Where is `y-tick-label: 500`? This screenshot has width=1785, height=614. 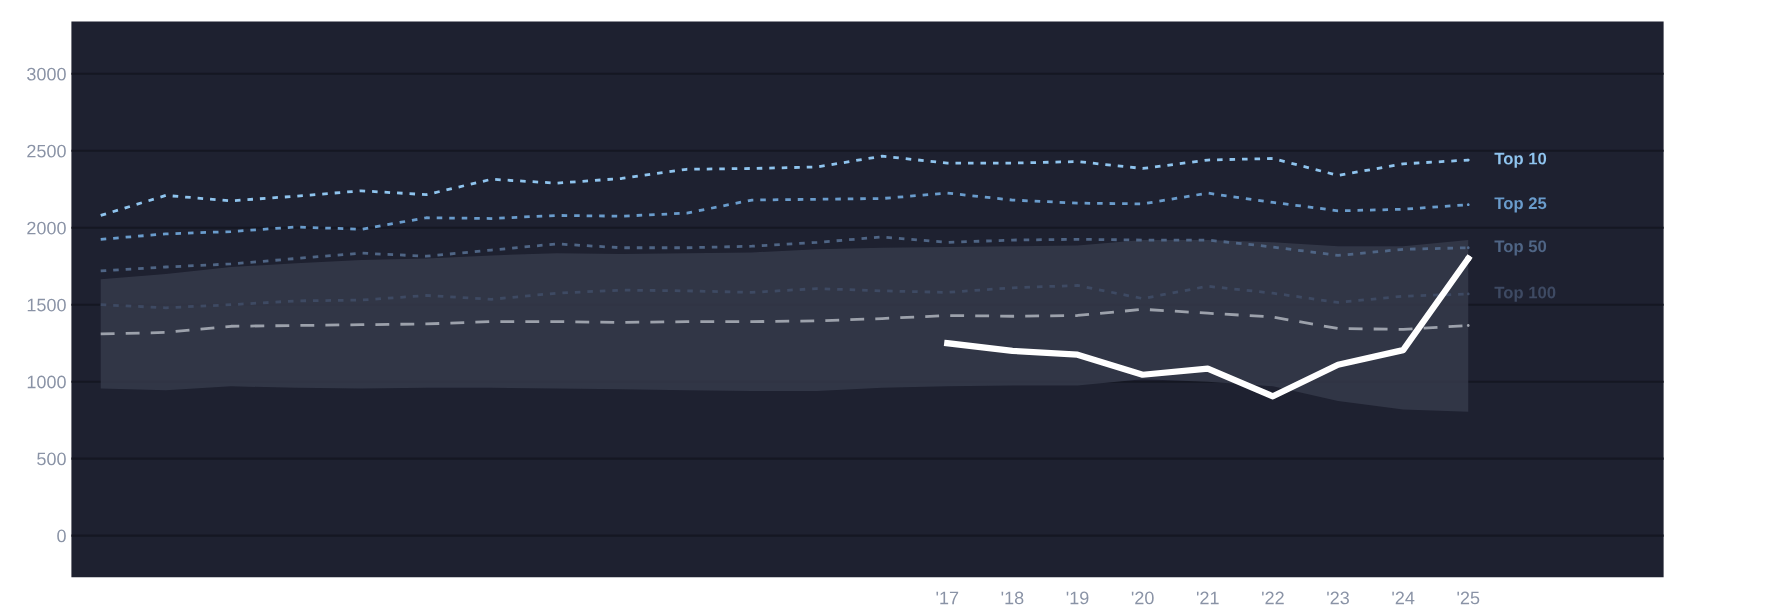
y-tick-label: 500 is located at coordinates (51, 459).